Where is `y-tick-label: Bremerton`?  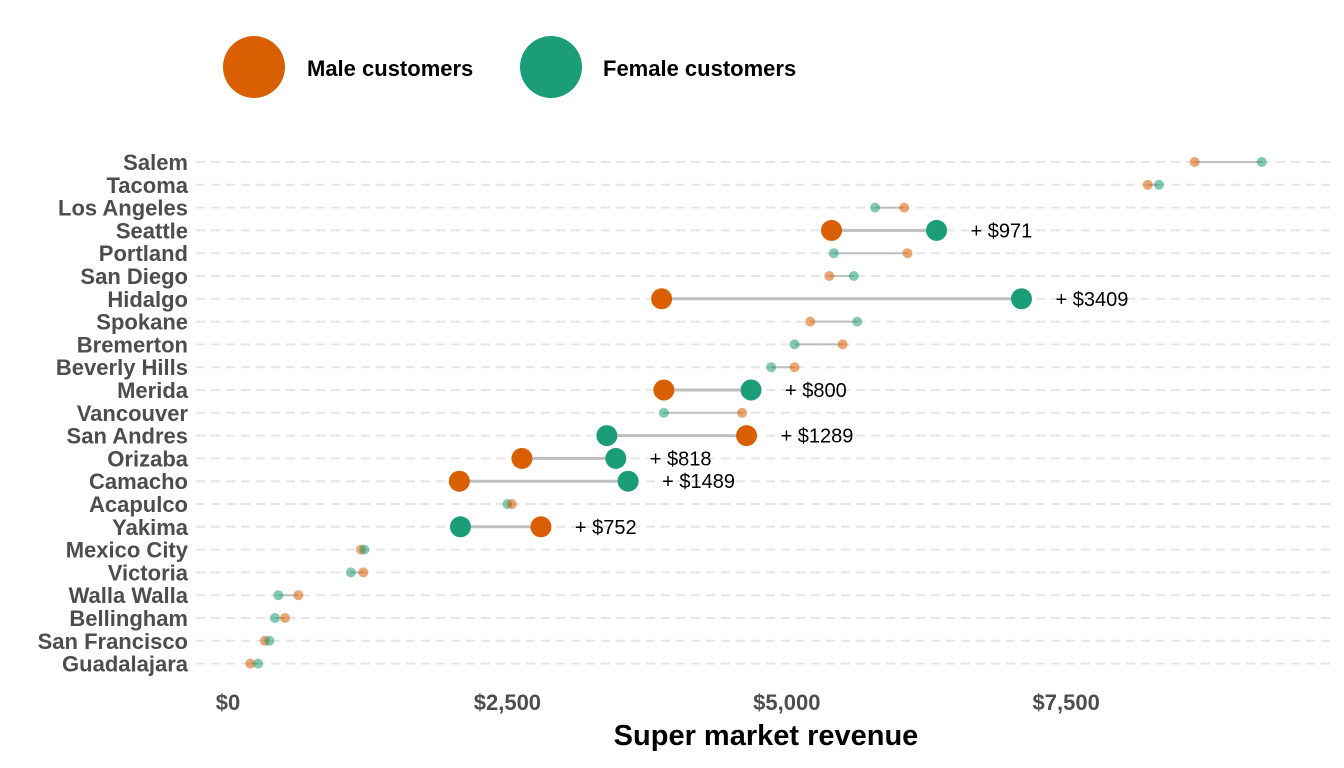
y-tick-label: Bremerton is located at coordinates (132, 344).